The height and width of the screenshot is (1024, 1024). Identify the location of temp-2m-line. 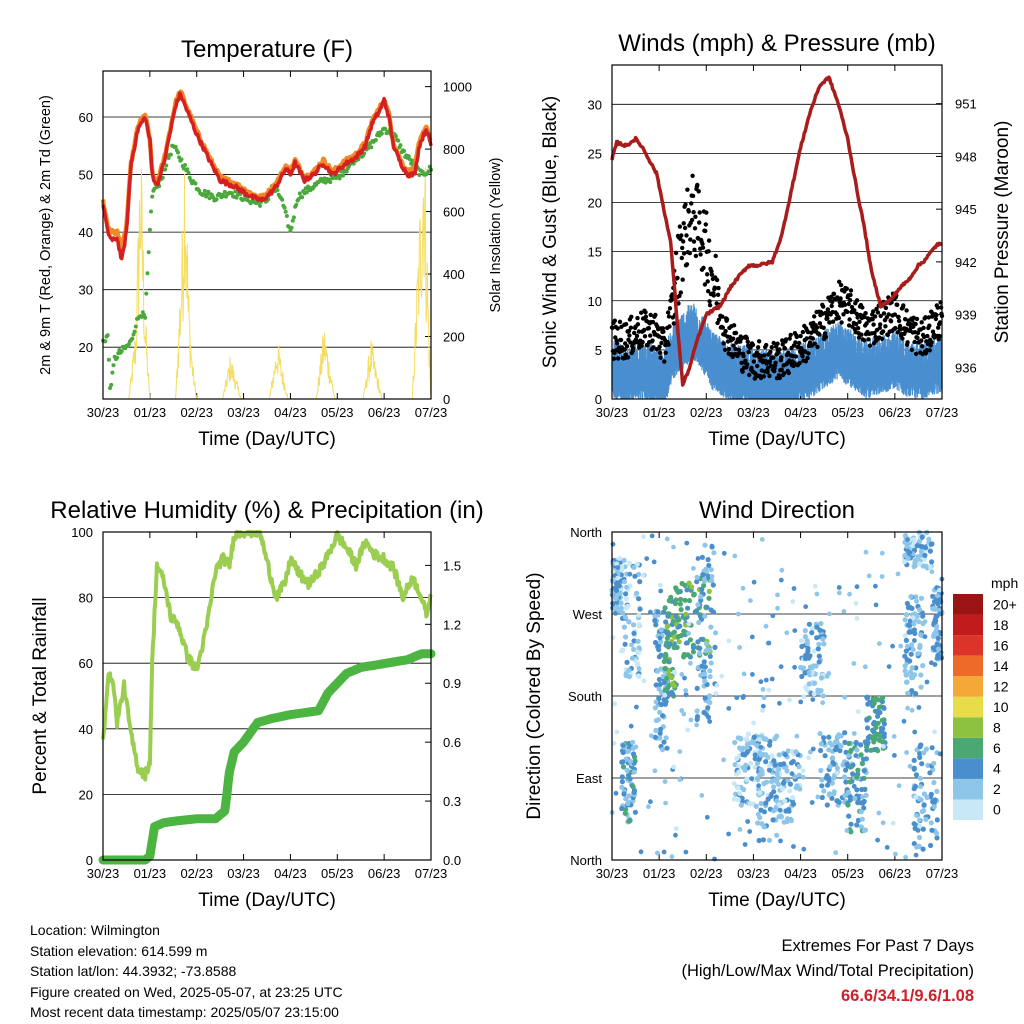
(267, 176).